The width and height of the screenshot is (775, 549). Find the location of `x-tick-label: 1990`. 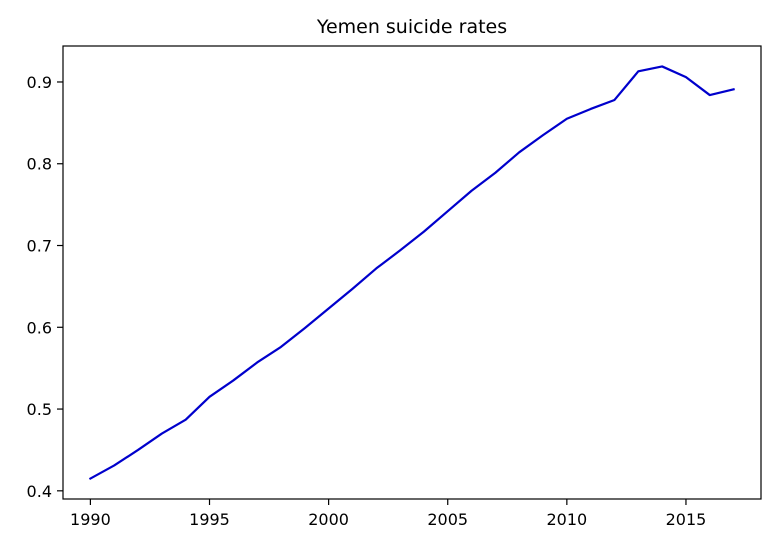

x-tick-label: 1990 is located at coordinates (90, 519).